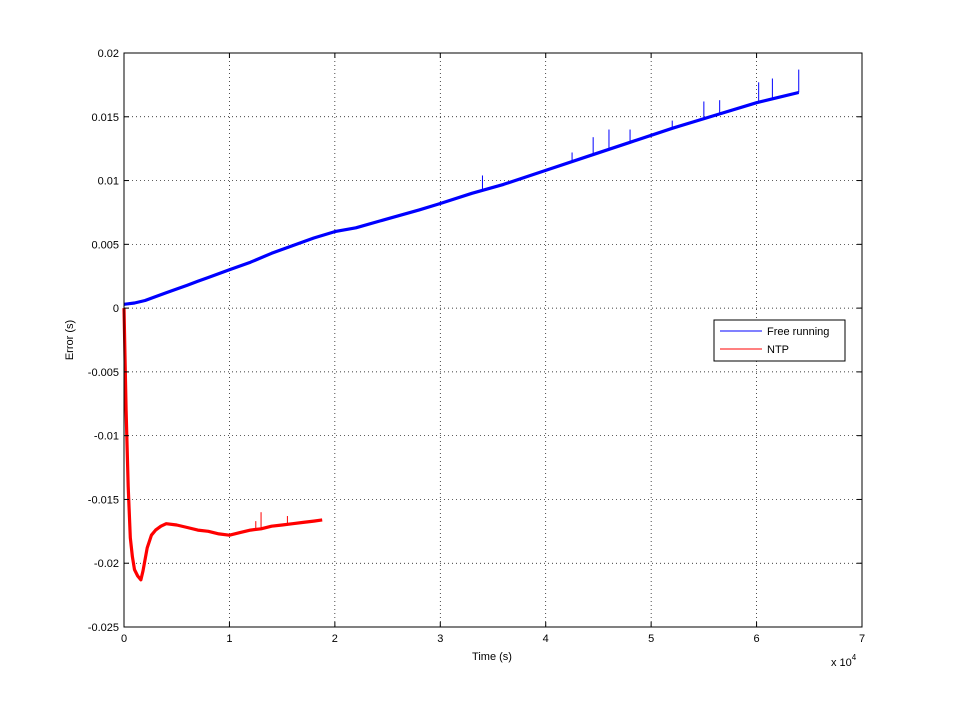 This screenshot has width=953, height=709. What do you see at coordinates (106, 564) in the screenshot?
I see `y-tick-label: -0.02` at bounding box center [106, 564].